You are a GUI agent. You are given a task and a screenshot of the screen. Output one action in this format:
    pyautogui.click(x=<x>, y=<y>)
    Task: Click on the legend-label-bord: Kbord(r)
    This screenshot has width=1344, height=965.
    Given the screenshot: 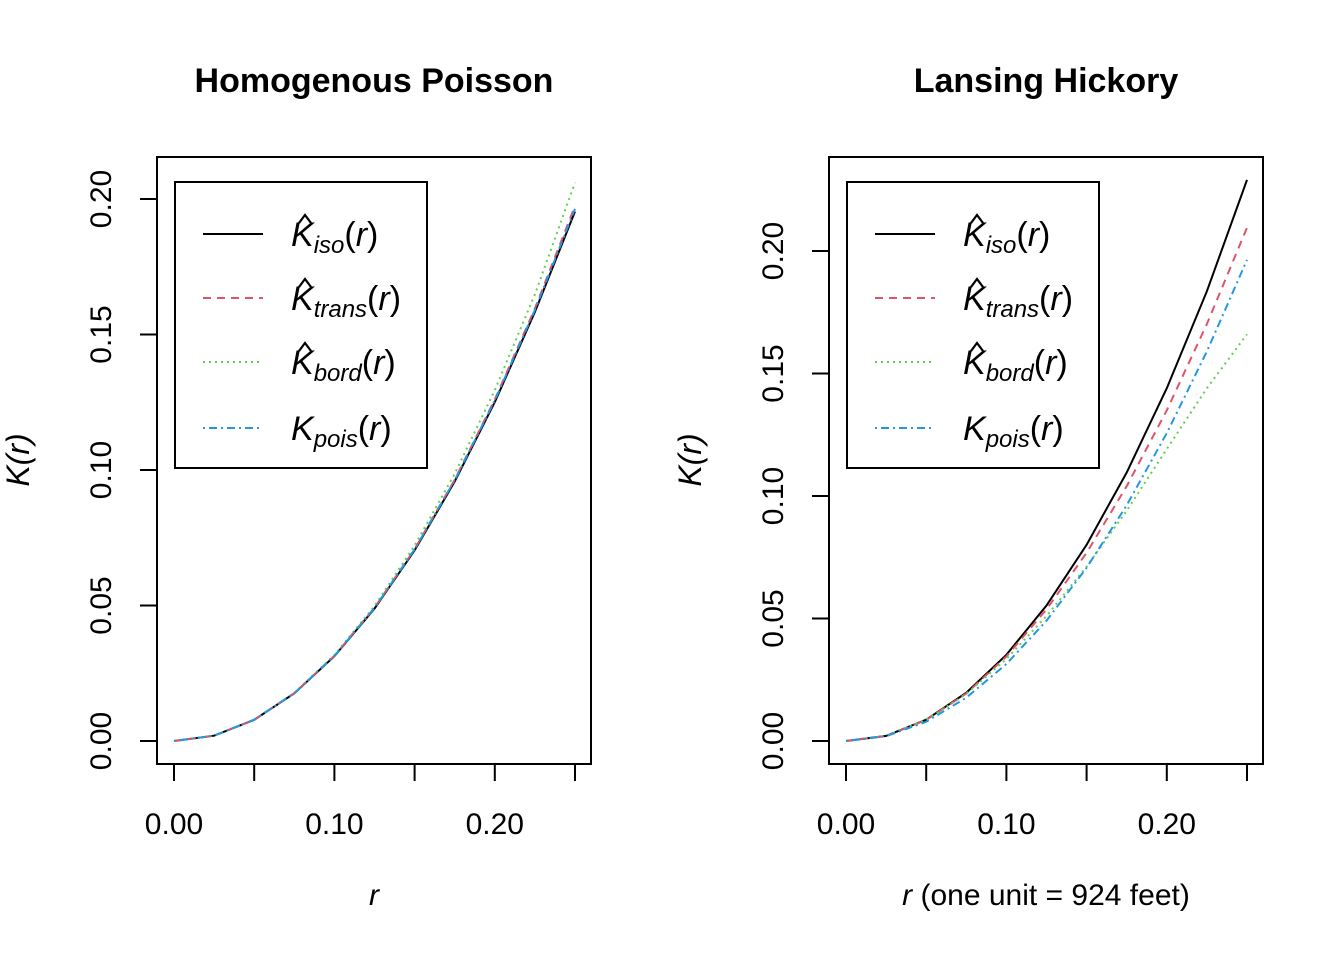 What is the action you would take?
    pyautogui.click(x=343, y=365)
    